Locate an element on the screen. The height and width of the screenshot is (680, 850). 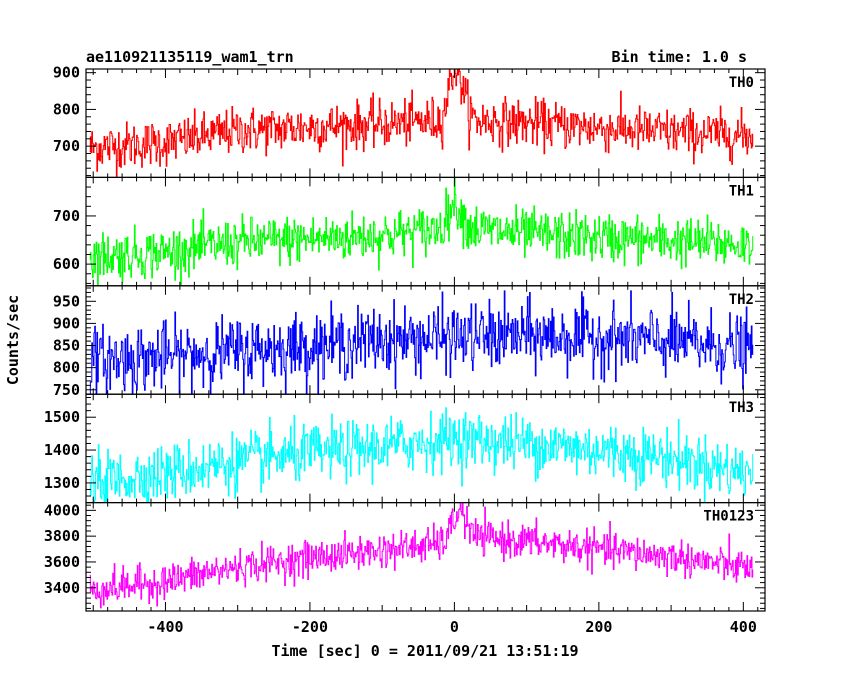
y-tick-label: 3800 is located at coordinates (62, 536).